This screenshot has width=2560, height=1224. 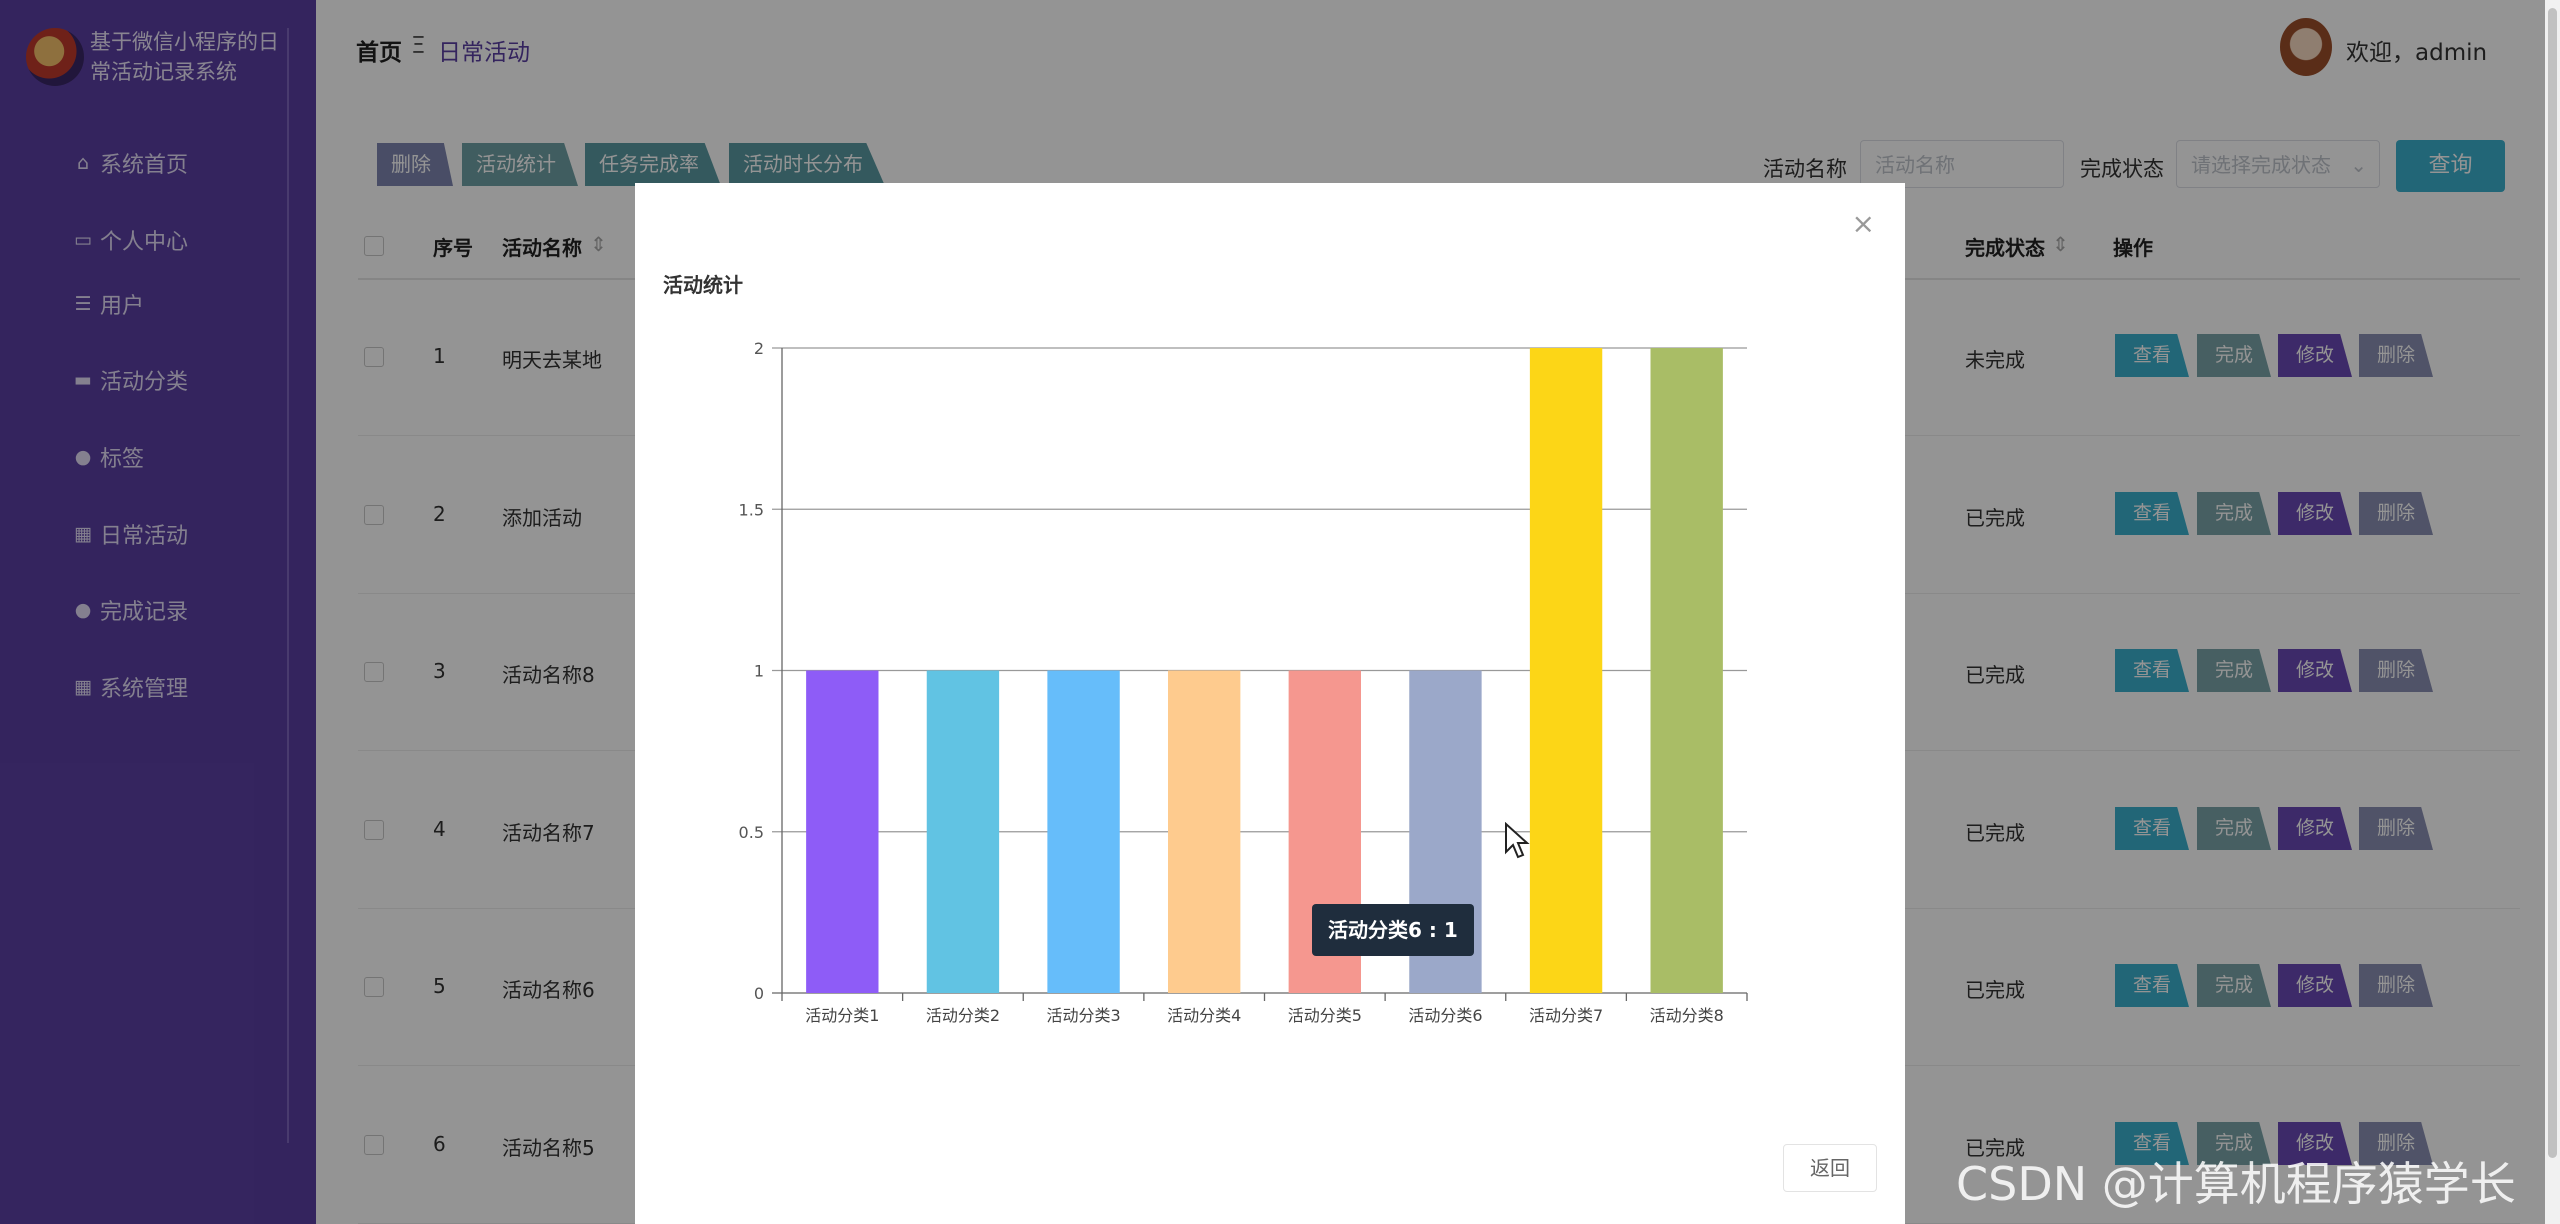 I want to click on y-tick-label: 1, so click(x=759, y=671).